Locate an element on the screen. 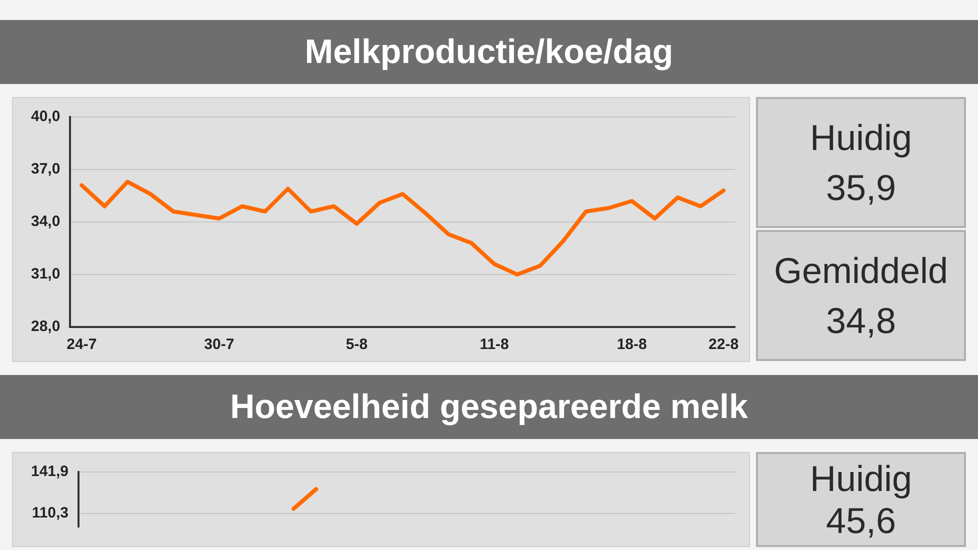  text: Gemiddeld is located at coordinates (861, 271).